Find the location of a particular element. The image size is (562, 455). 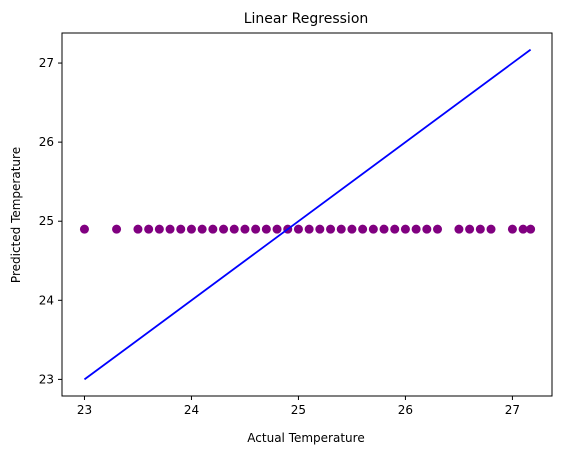

x-tick-label: 26 is located at coordinates (405, 410).